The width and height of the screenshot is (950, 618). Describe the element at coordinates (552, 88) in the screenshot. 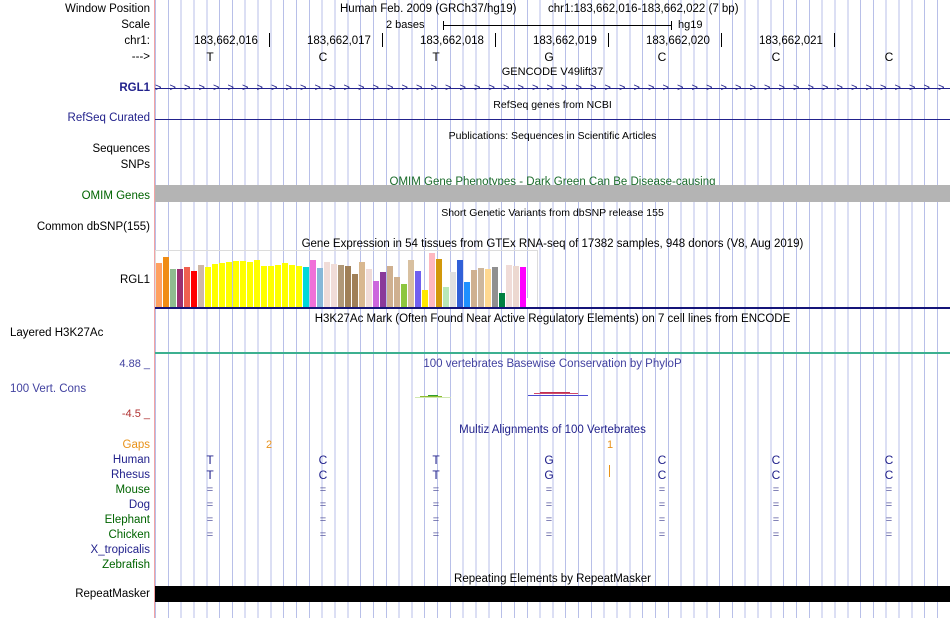

I see `gencode-gene-line` at that location.